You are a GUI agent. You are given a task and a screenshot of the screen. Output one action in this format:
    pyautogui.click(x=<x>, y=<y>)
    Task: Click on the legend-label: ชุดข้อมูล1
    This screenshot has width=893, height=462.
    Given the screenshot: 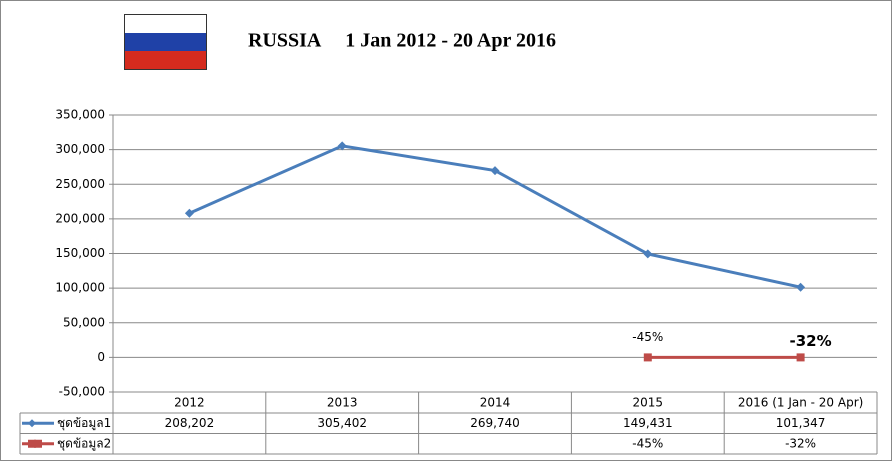 What is the action you would take?
    pyautogui.click(x=84, y=423)
    